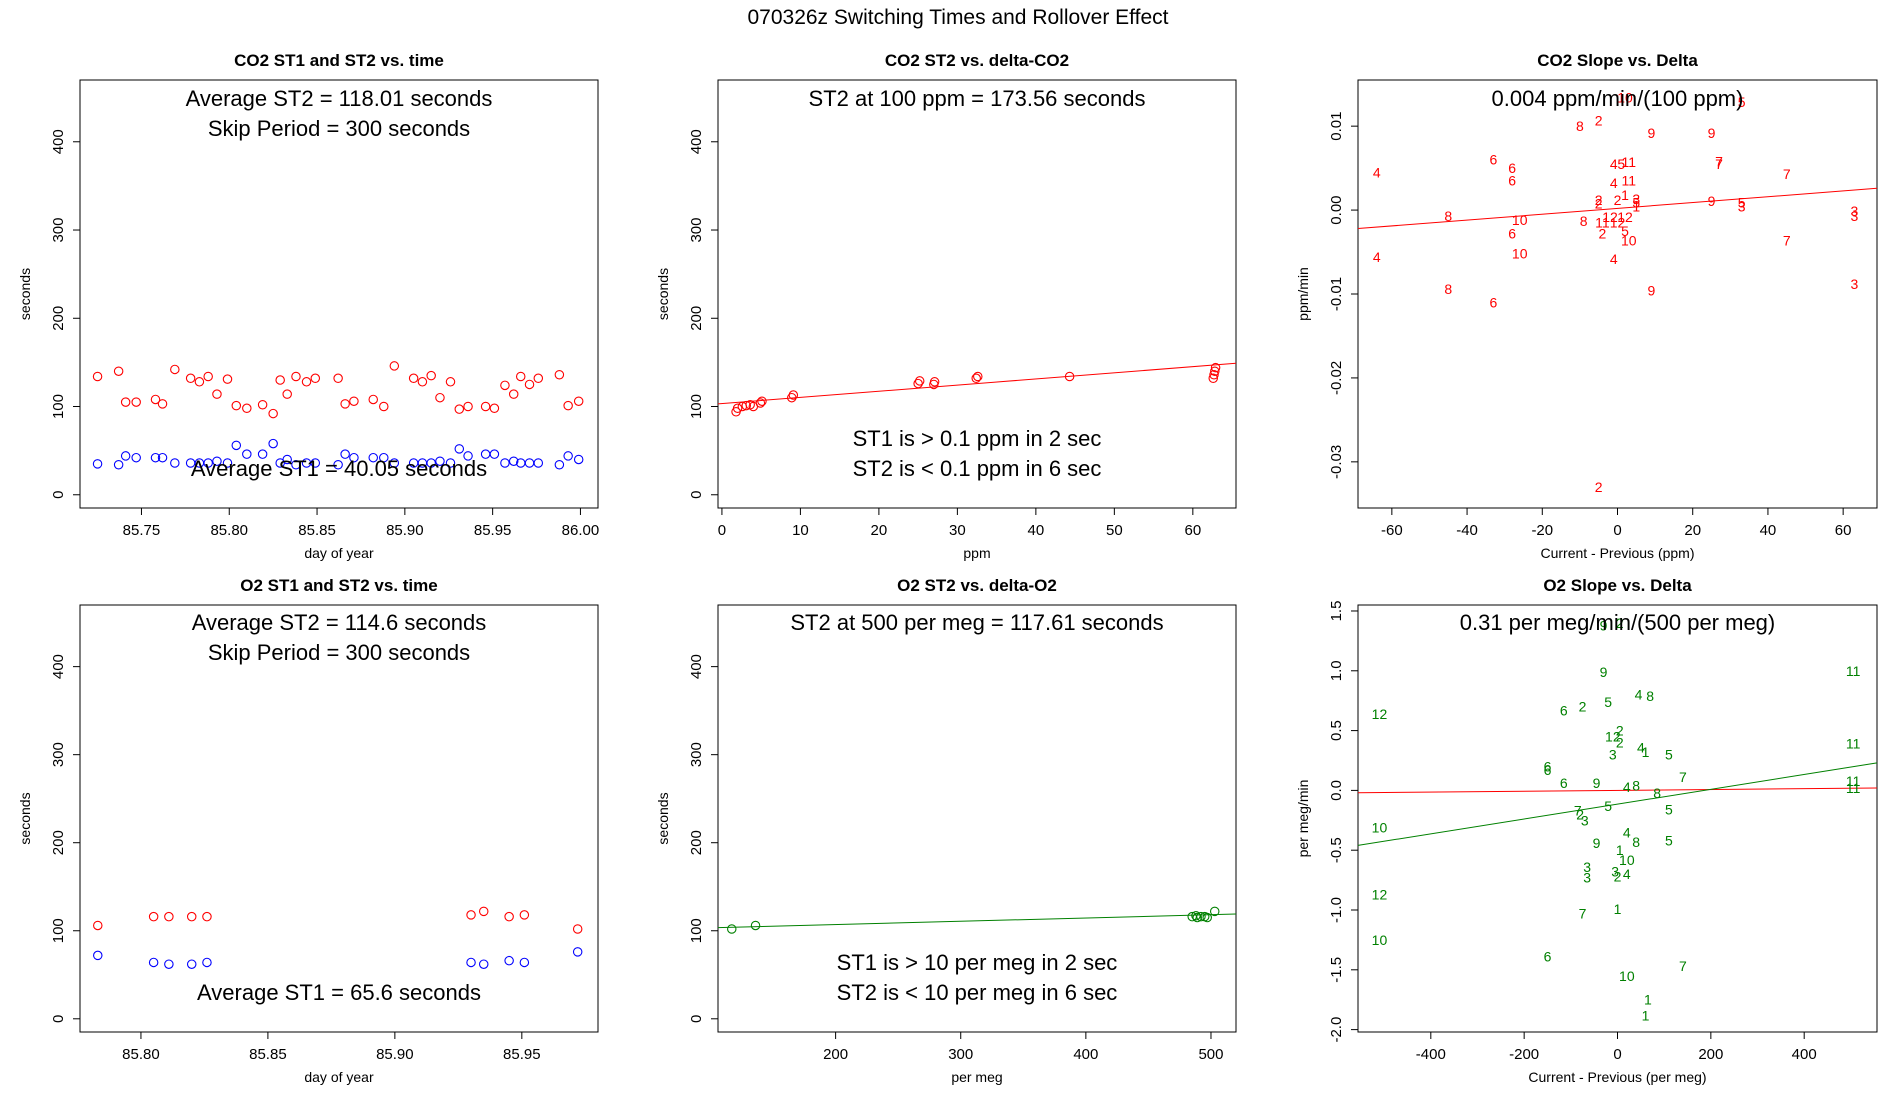 The image size is (1900, 1100). What do you see at coordinates (1617, 1054) in the screenshot?
I see `x-tick-label: 0` at bounding box center [1617, 1054].